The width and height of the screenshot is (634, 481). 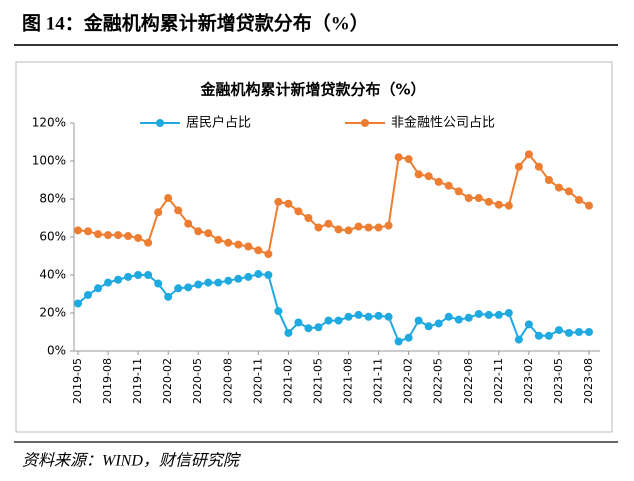 What do you see at coordinates (287, 381) in the screenshot?
I see `x-tick-label: 2021-02` at bounding box center [287, 381].